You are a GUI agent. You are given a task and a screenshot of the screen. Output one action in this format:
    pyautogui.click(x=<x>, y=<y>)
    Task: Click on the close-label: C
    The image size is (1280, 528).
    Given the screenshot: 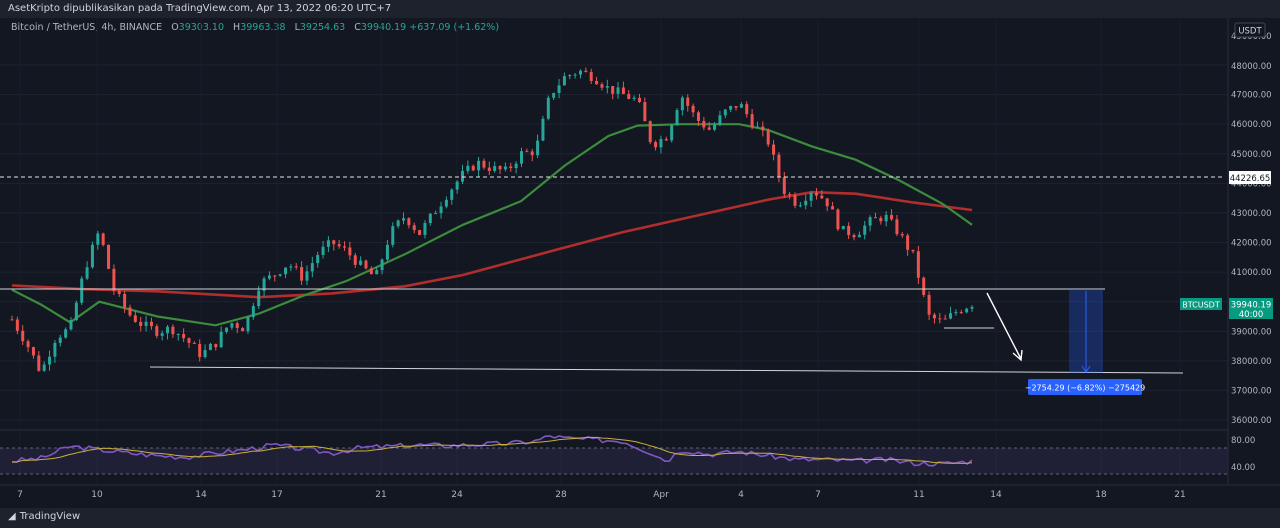 What is the action you would take?
    pyautogui.click(x=357, y=27)
    